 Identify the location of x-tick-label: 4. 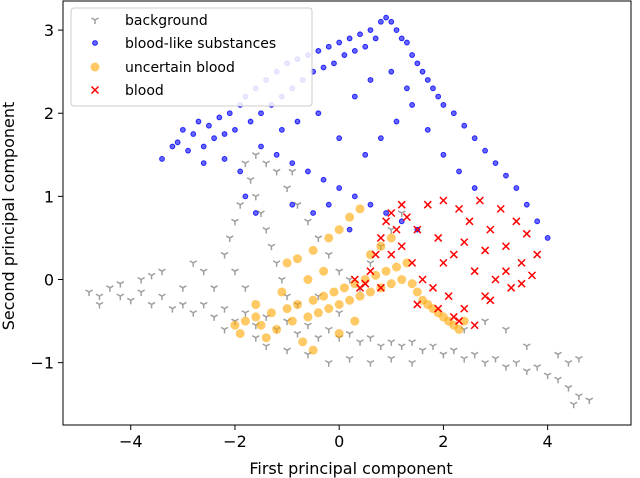
(548, 441).